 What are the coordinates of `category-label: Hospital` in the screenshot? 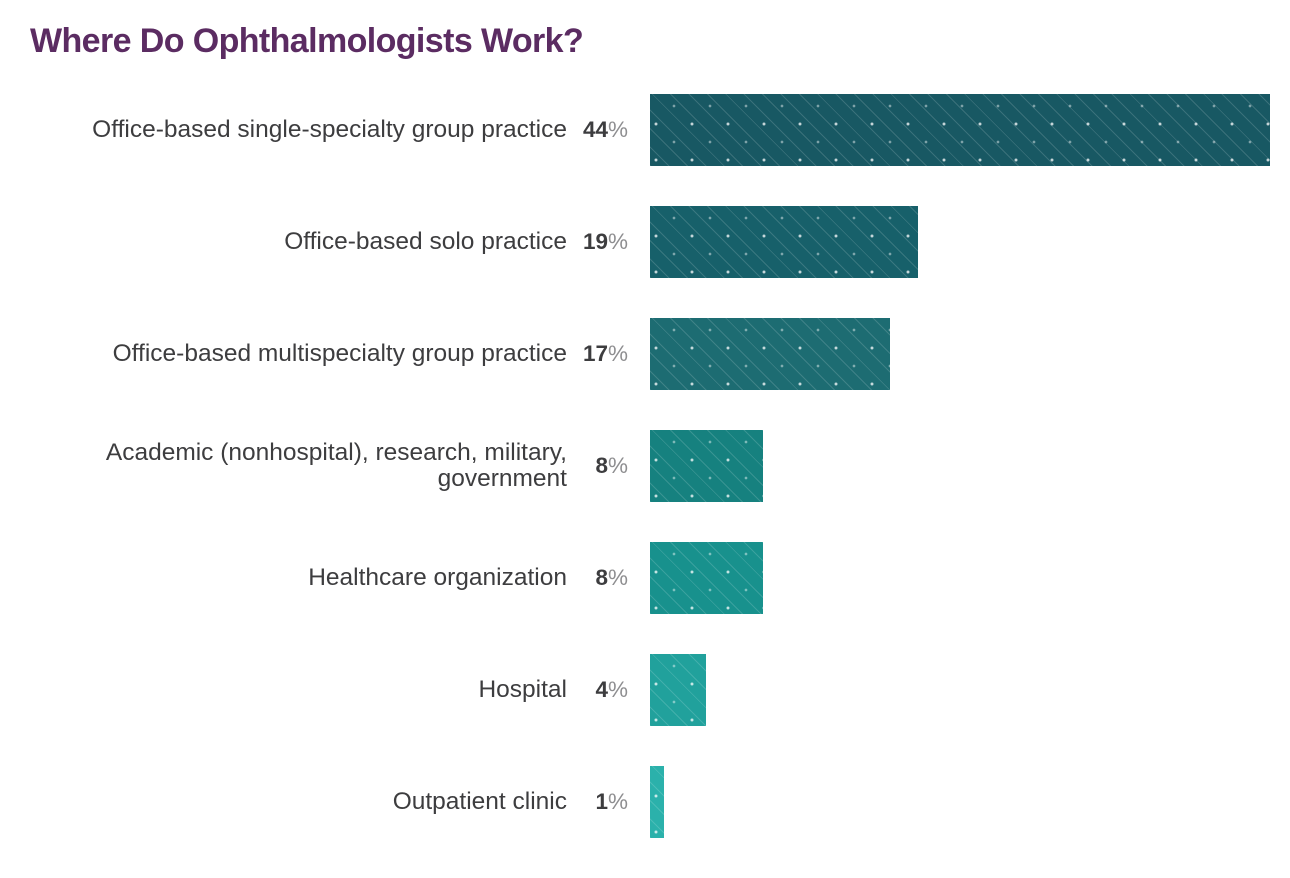 It's located at (522, 690).